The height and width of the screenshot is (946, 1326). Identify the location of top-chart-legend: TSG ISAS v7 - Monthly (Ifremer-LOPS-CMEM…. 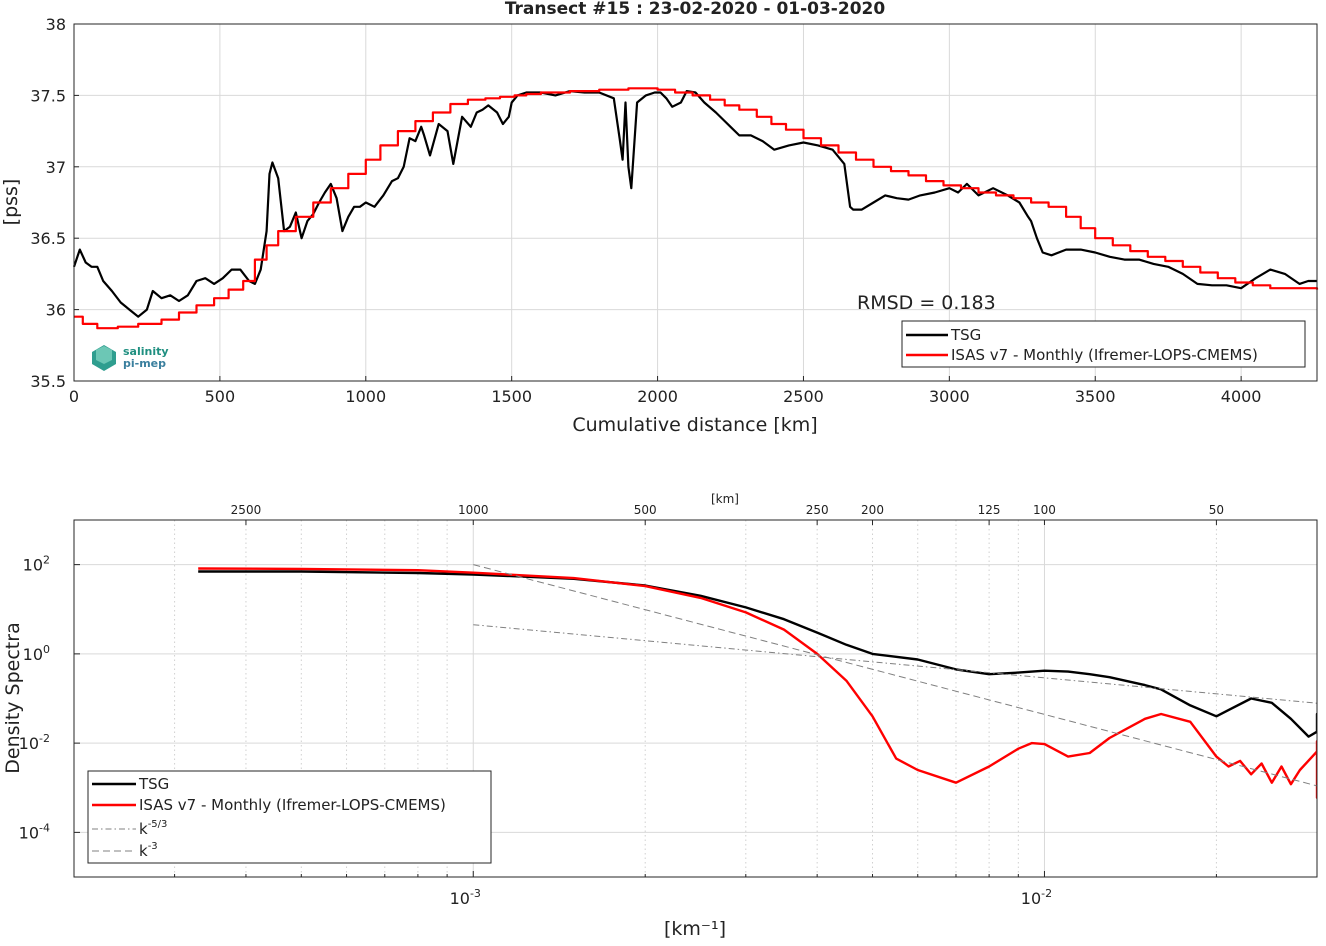
(1103, 344).